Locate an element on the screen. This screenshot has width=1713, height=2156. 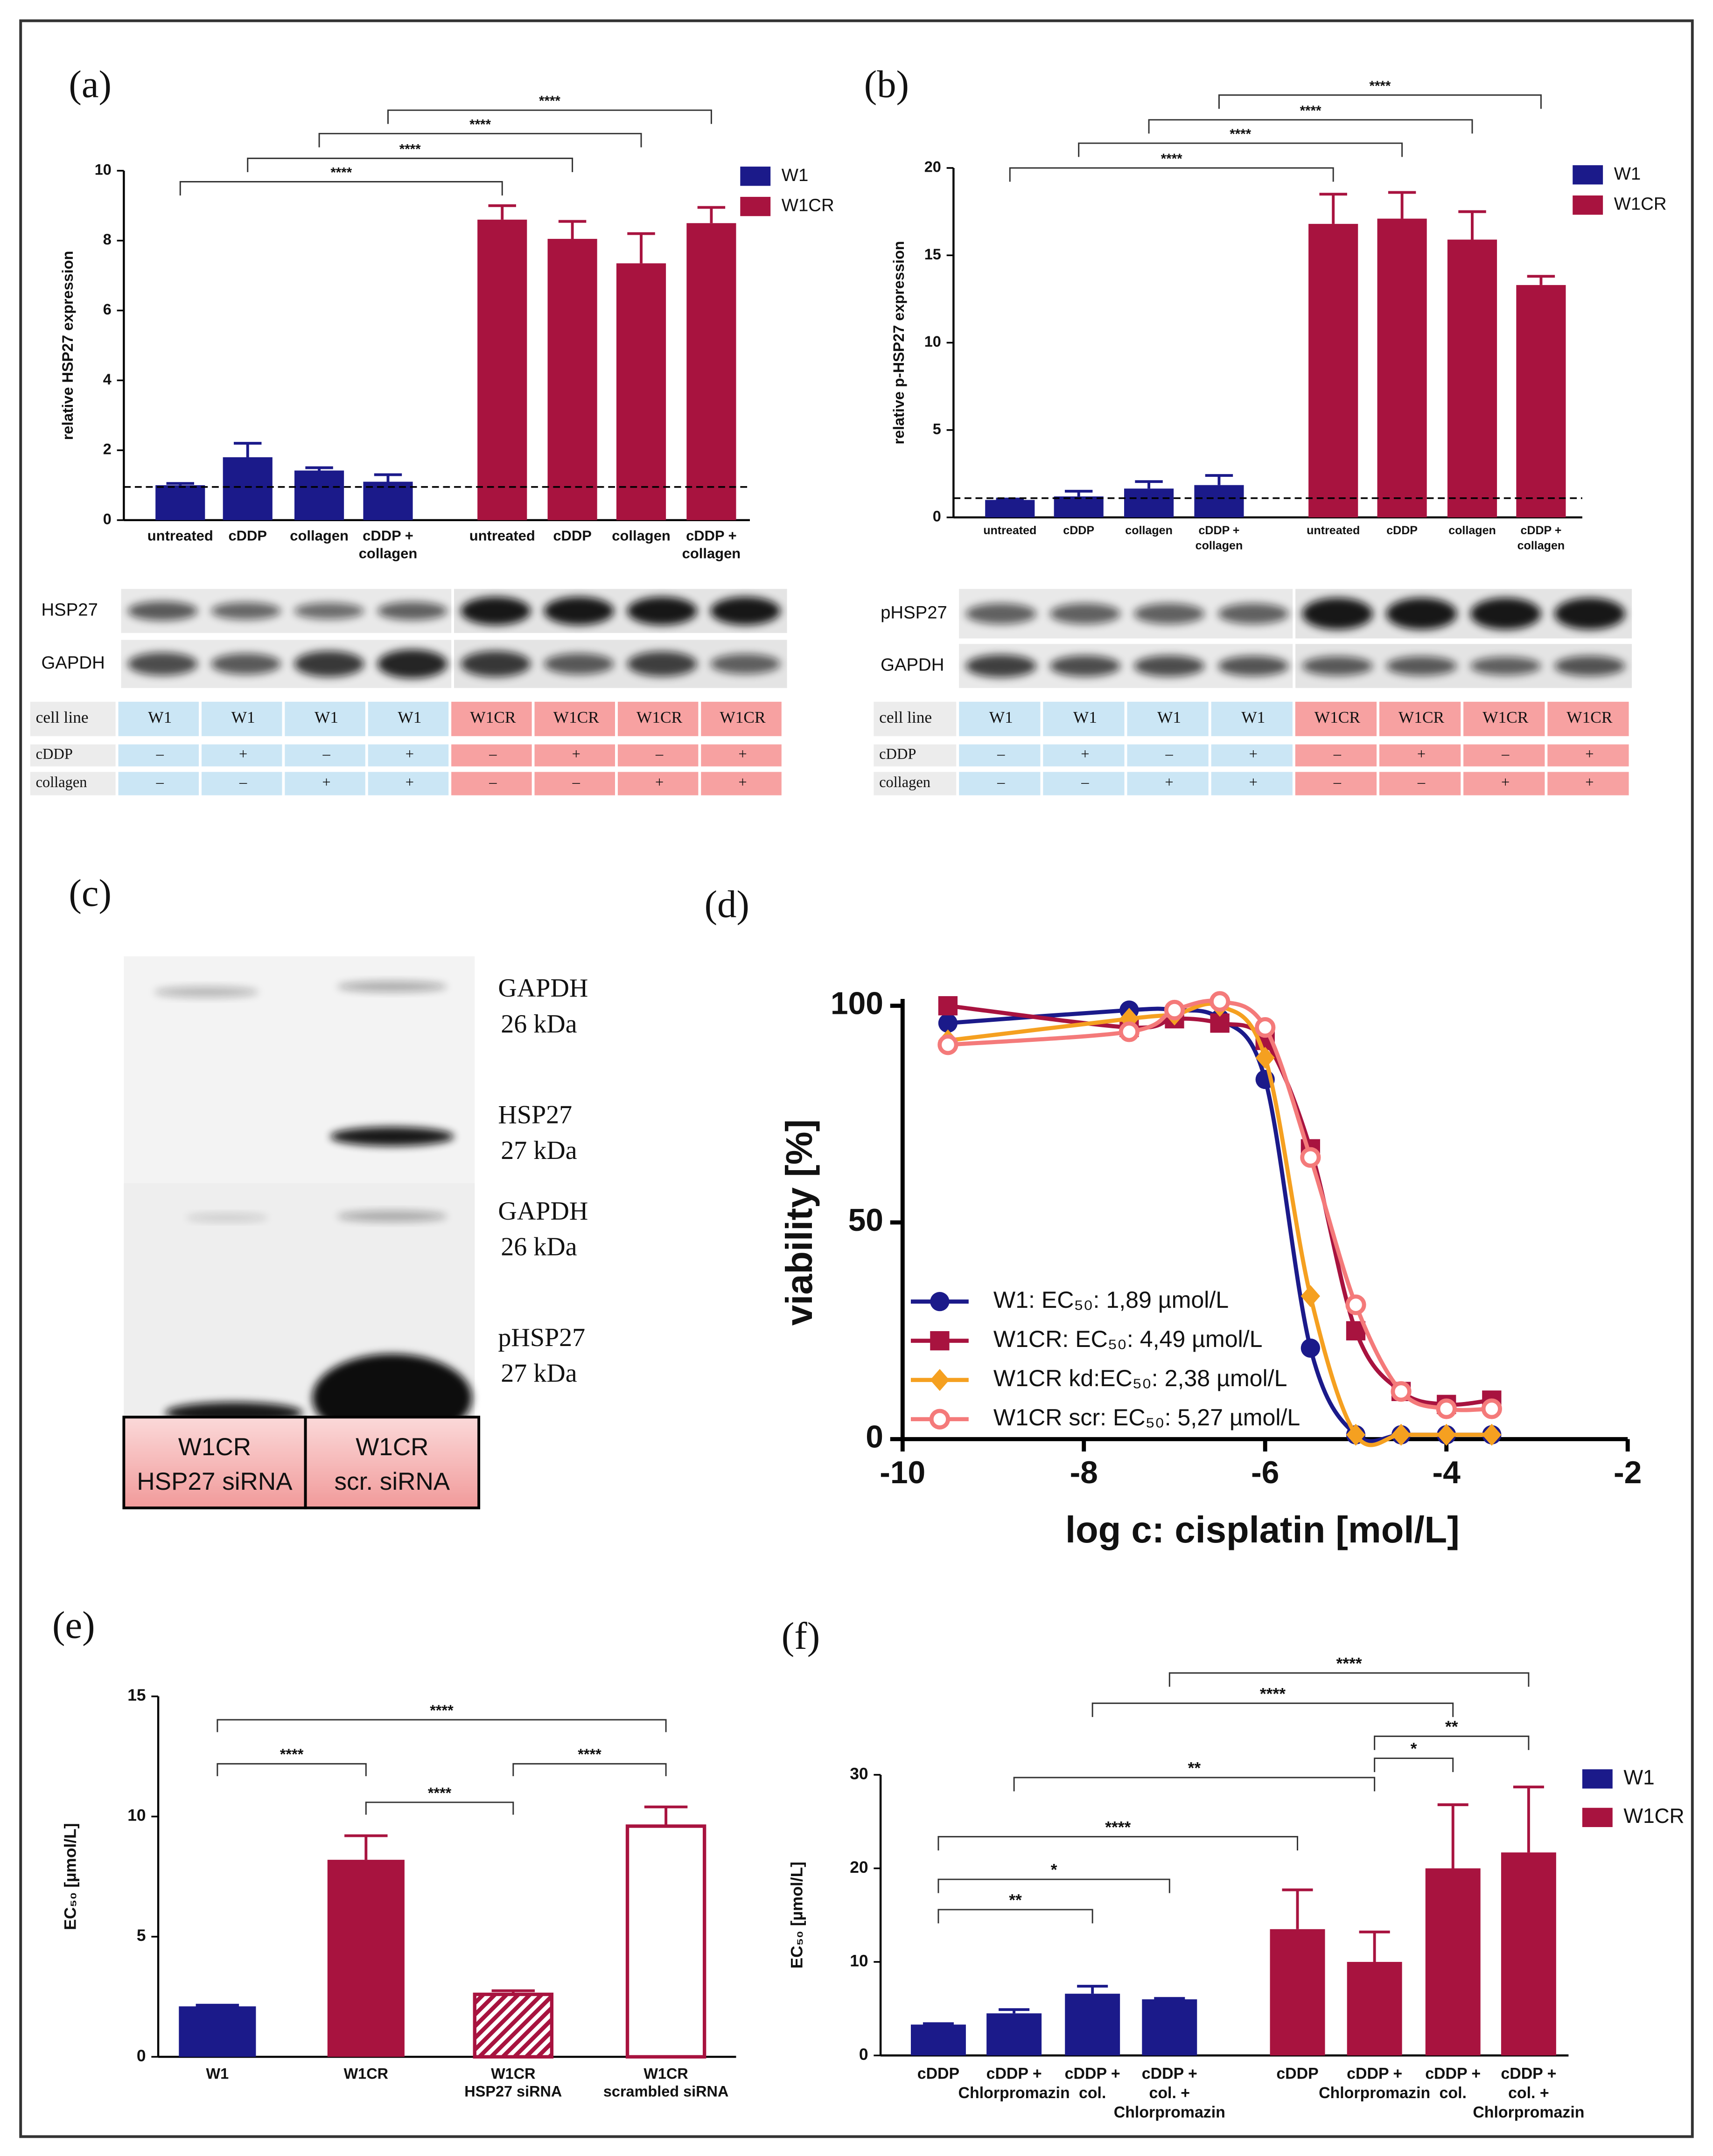
y-axis-label: relative p-HSP27 expression is located at coordinates (898, 342).